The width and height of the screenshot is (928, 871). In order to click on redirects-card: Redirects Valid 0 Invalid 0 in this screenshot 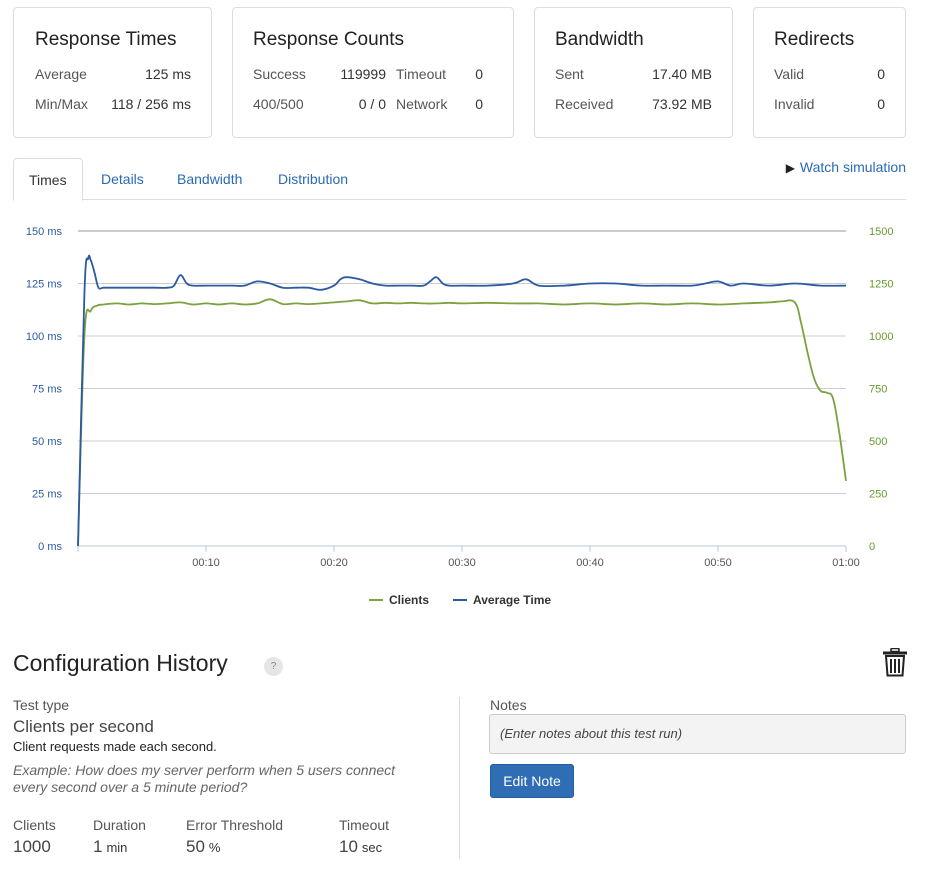, I will do `click(829, 72)`.